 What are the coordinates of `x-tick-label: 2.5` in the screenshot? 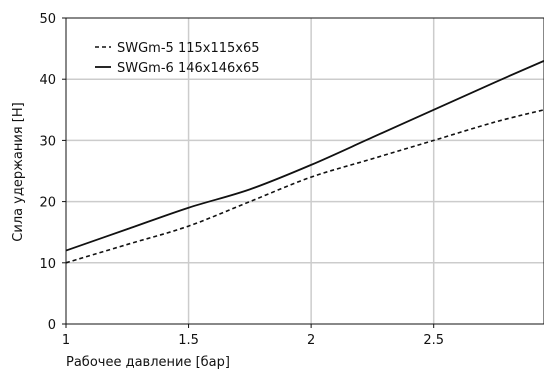 It's located at (433, 340).